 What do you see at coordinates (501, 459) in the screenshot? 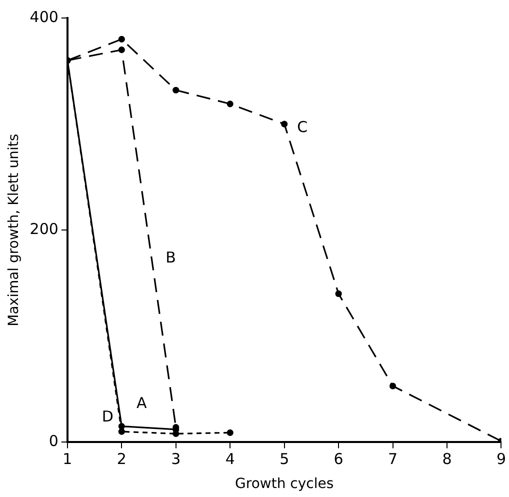
I see `x-tick-label: 9` at bounding box center [501, 459].